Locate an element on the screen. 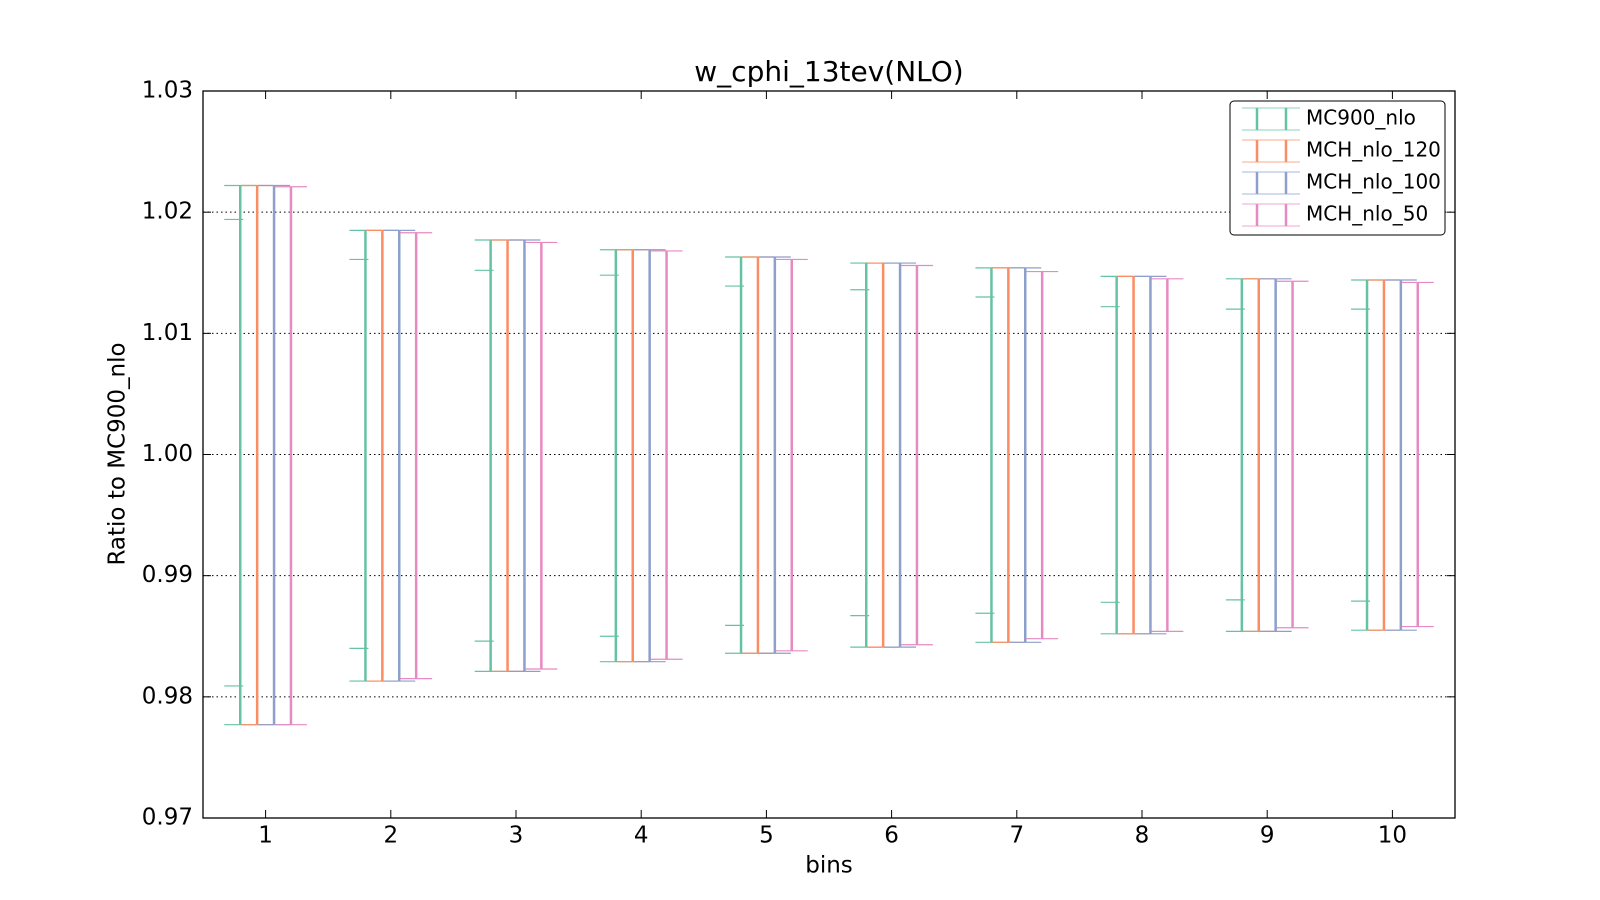 The image size is (1600, 900). legend-label: MC900_nlo is located at coordinates (1361, 118).